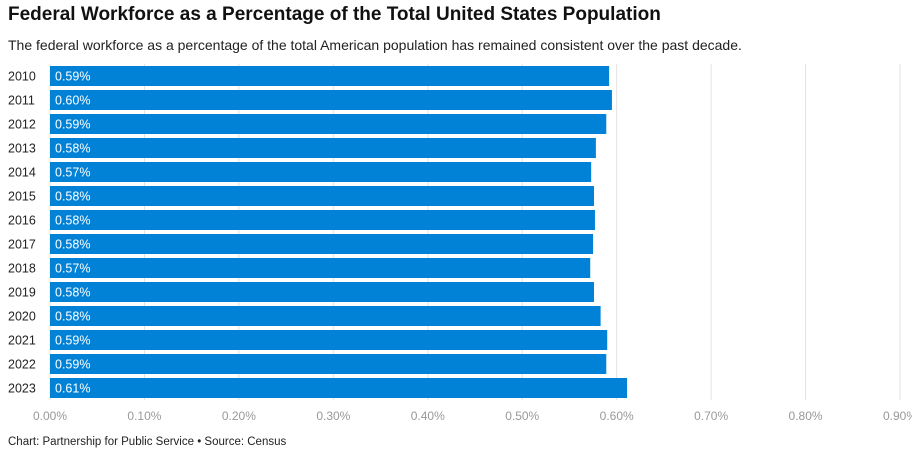 The width and height of the screenshot is (912, 453). Describe the element at coordinates (806, 416) in the screenshot. I see `x-tick-label: 0.80%` at that location.